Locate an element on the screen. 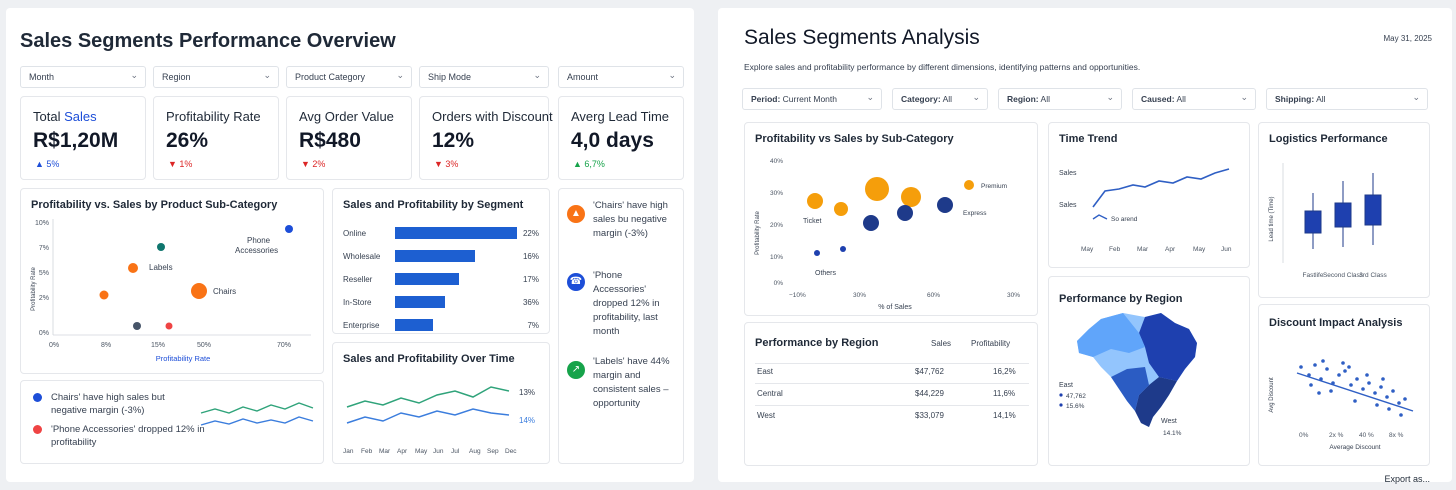 The width and height of the screenshot is (1456, 490). map-value: 14.1% is located at coordinates (1172, 433).